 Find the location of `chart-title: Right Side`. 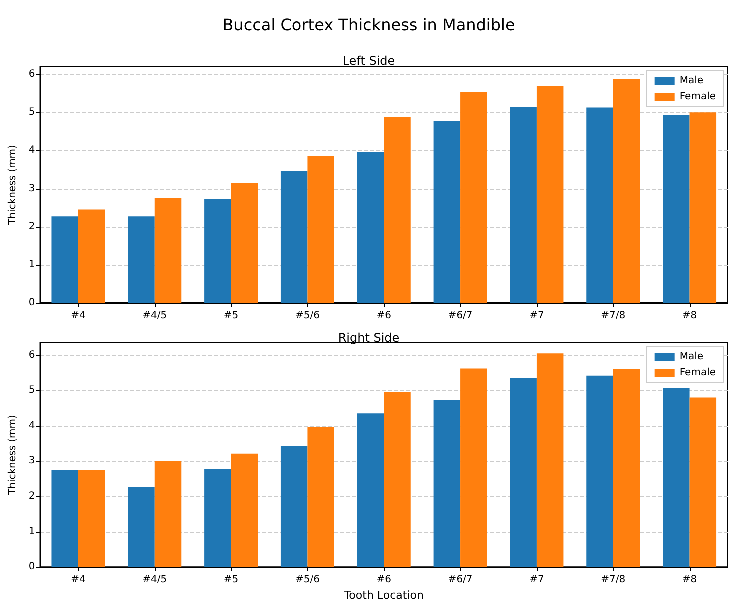

chart-title: Right Side is located at coordinates (369, 338).